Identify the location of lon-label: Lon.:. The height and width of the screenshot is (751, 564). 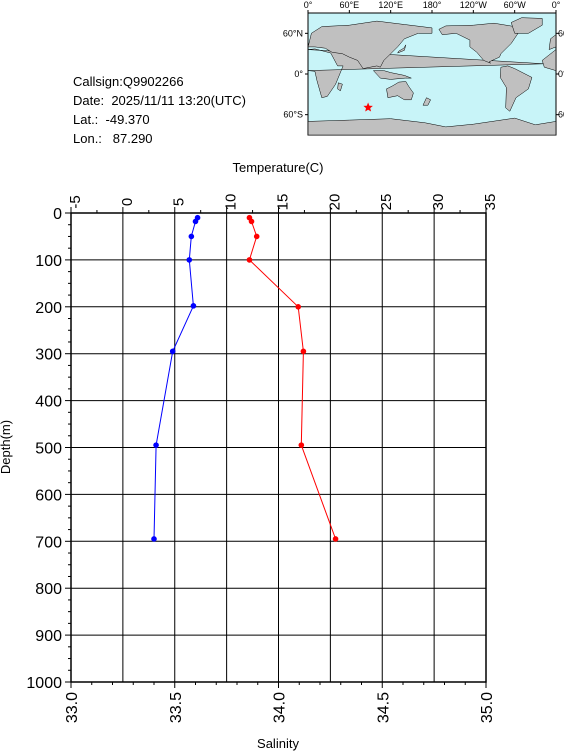
(87, 138).